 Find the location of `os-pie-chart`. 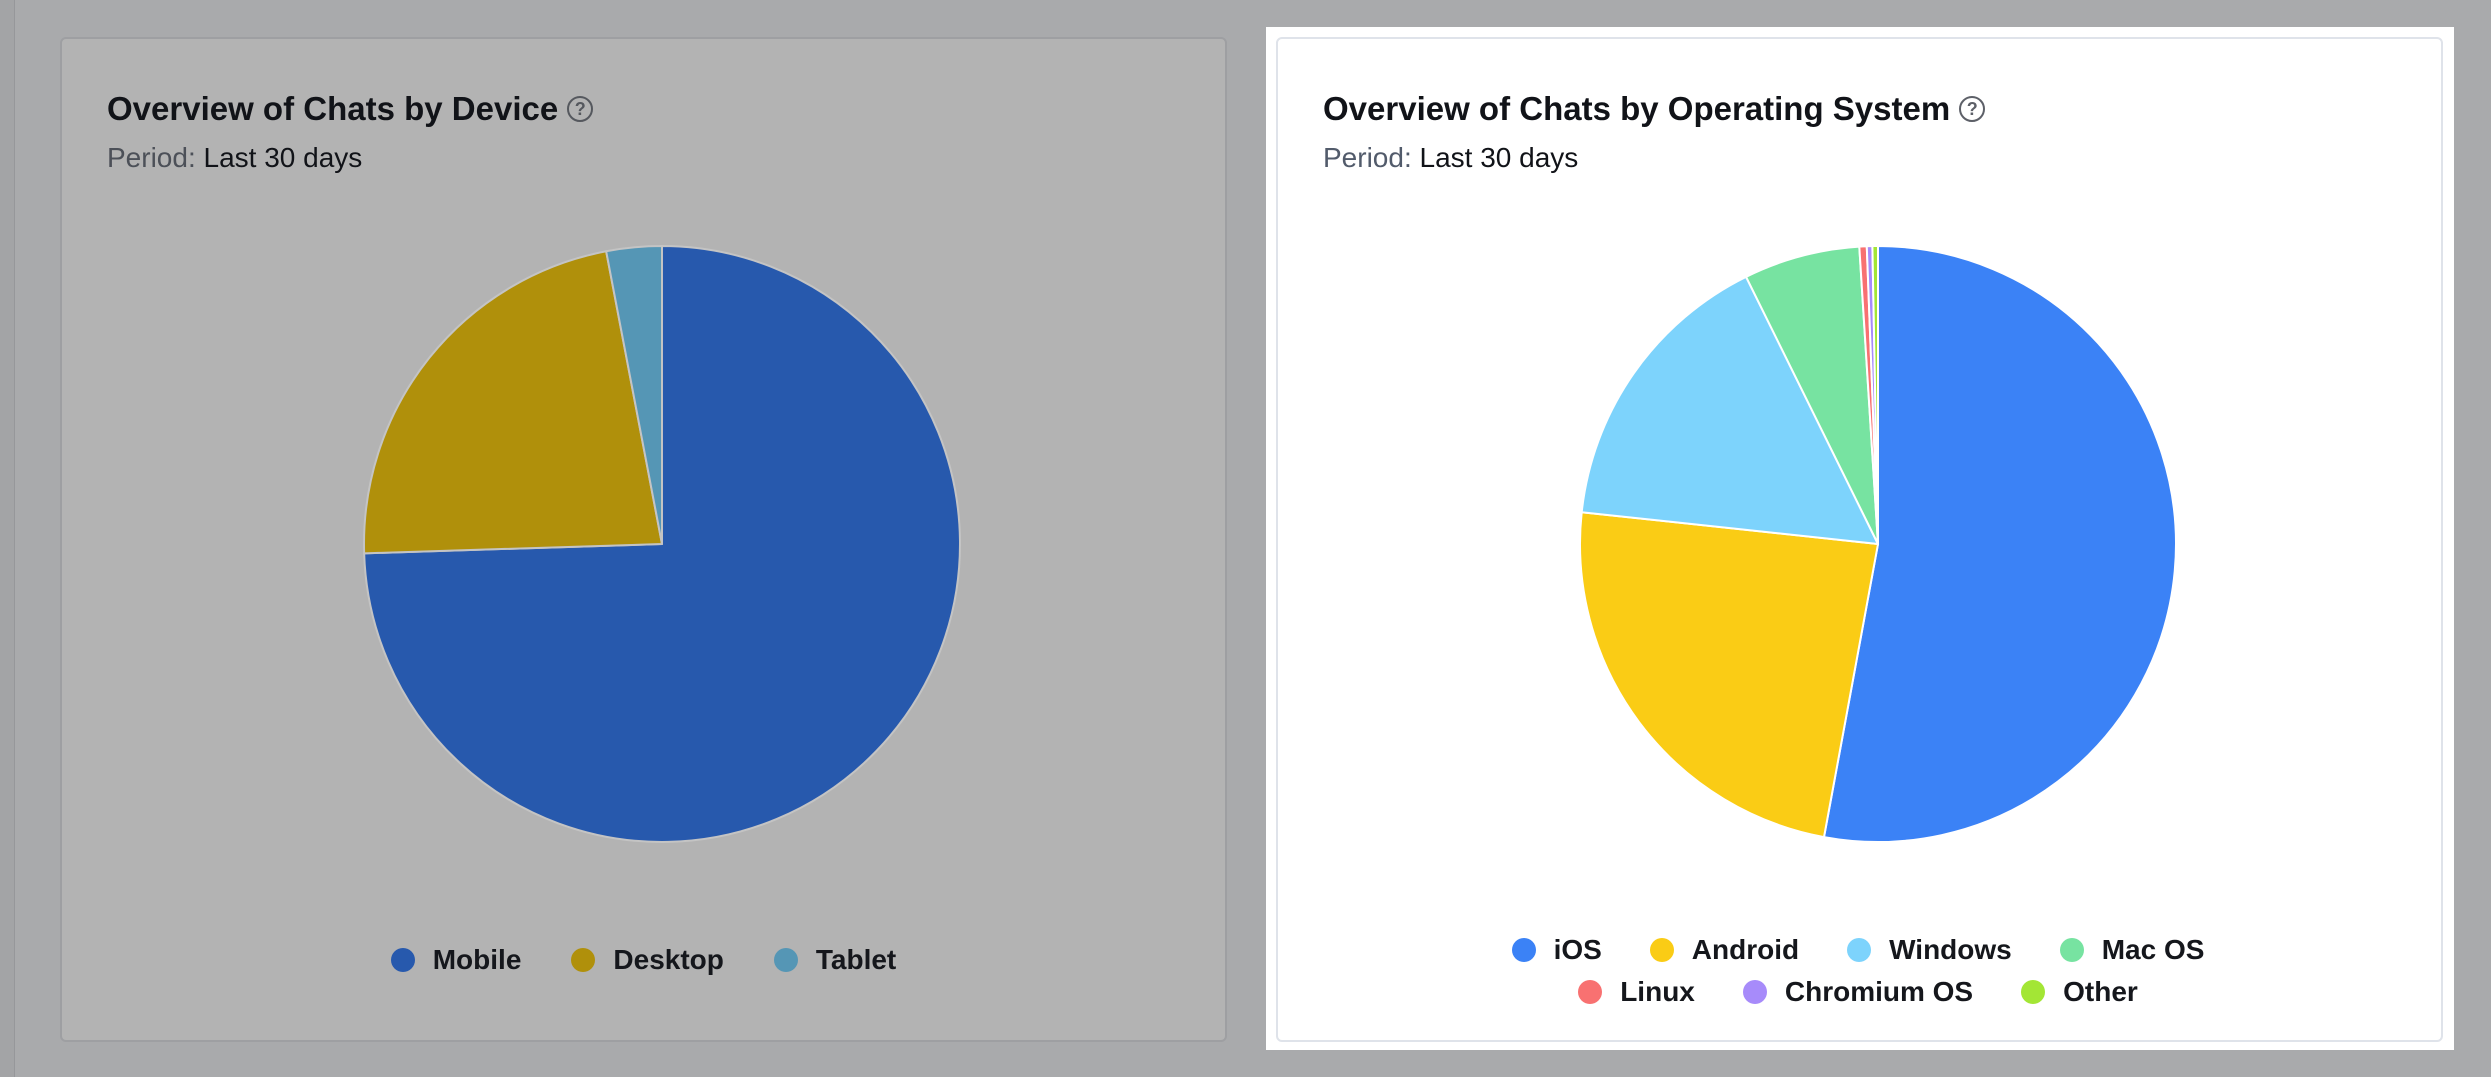

os-pie-chart is located at coordinates (1878, 543).